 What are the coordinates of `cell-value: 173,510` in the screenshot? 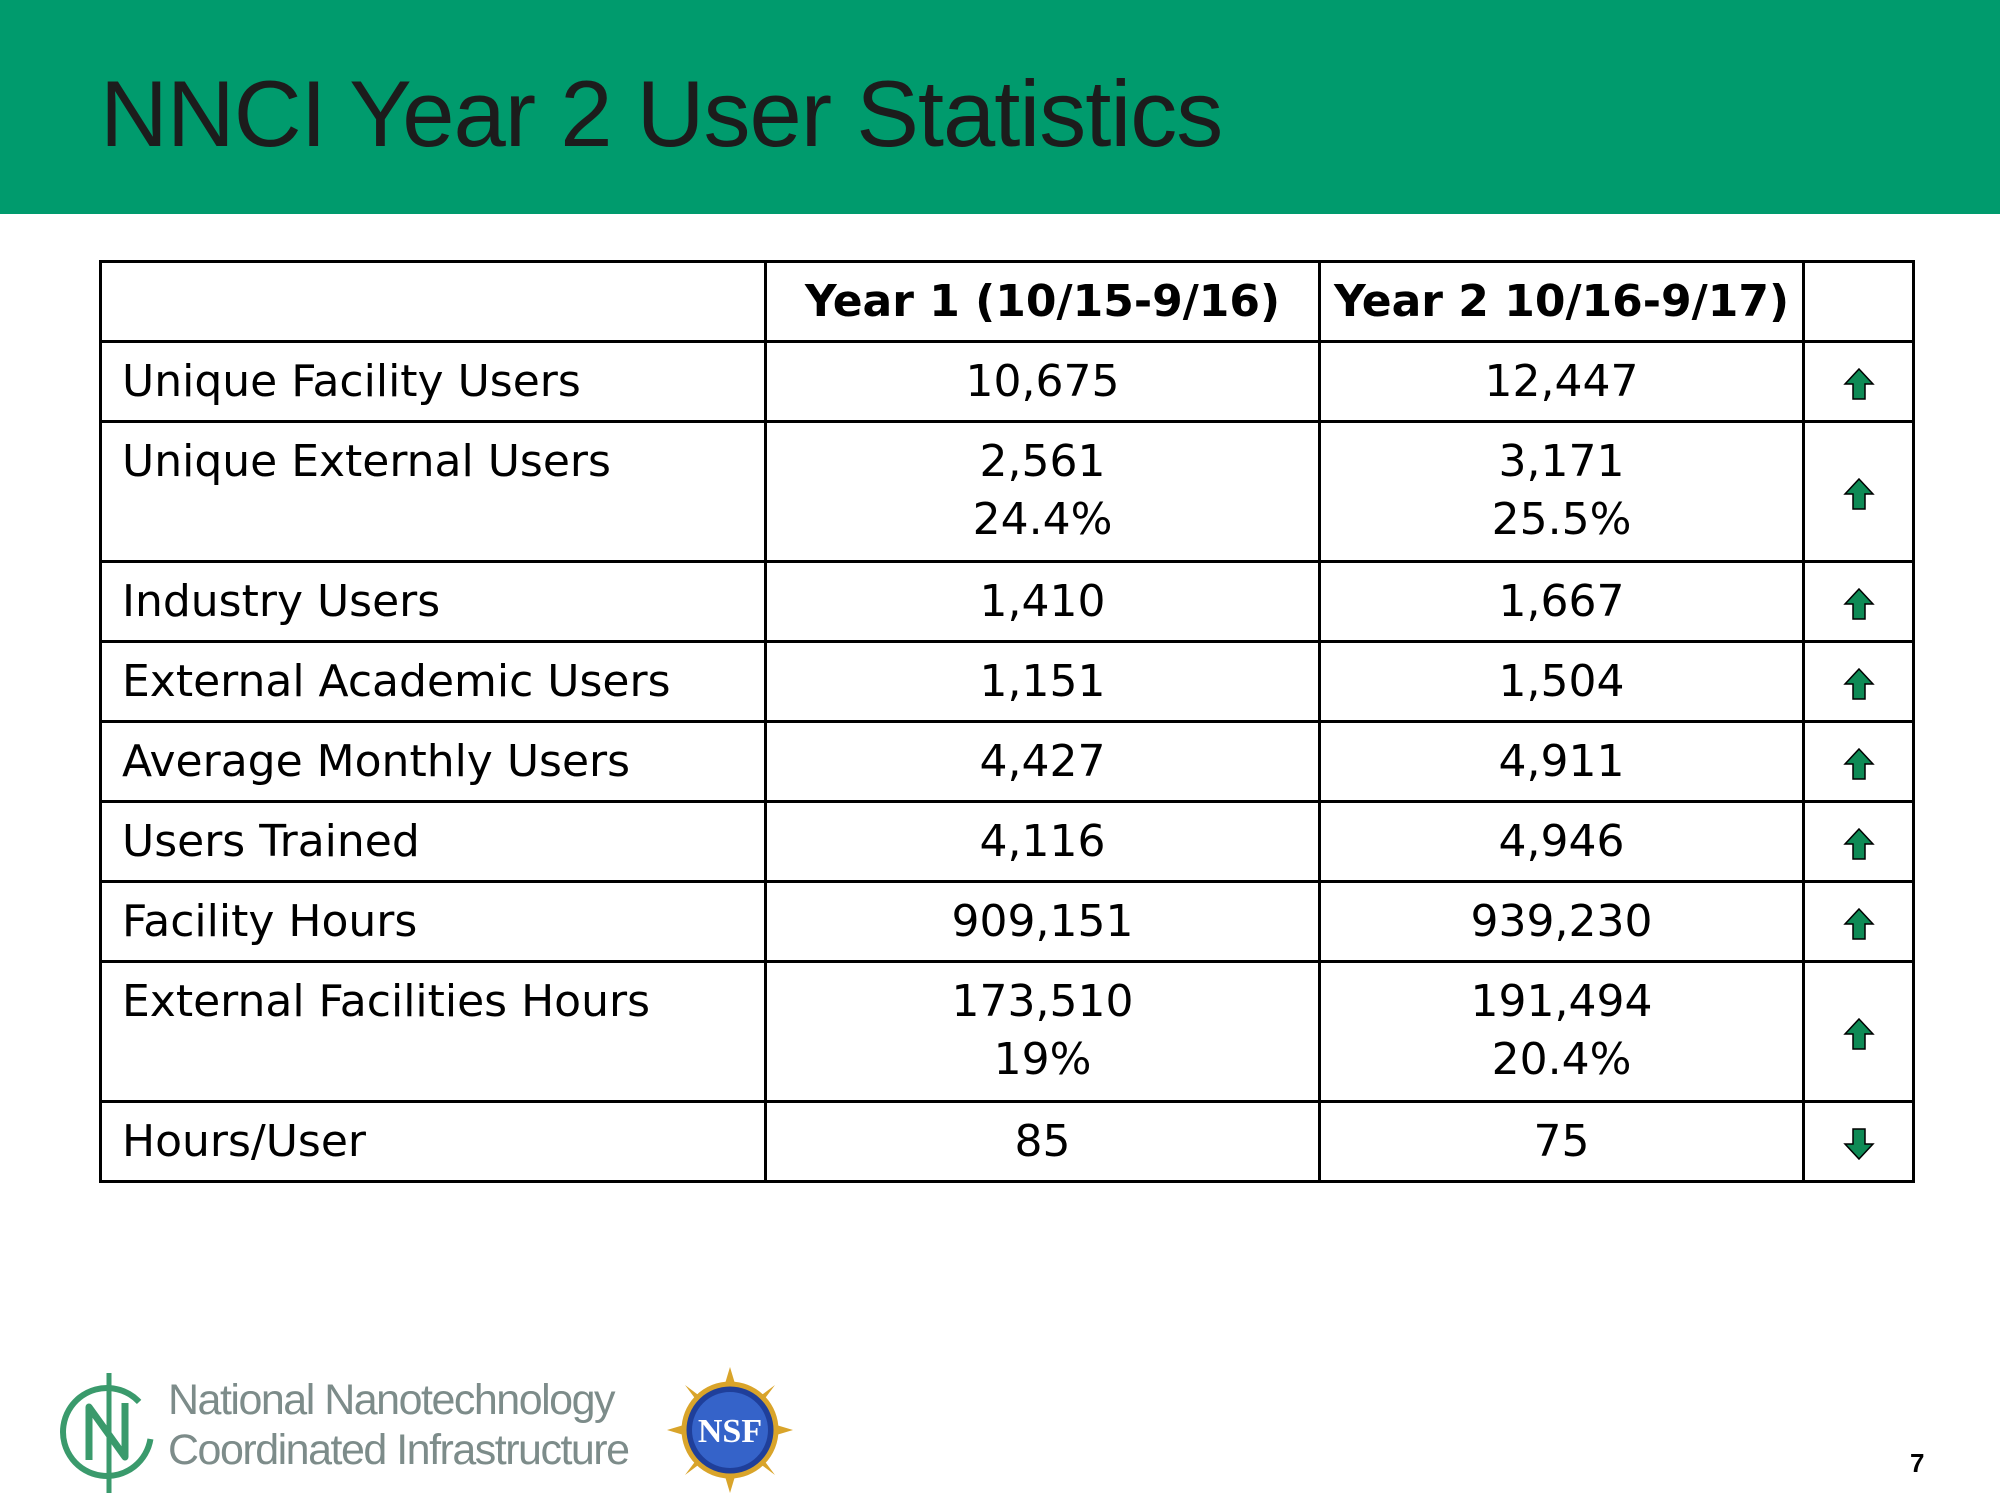 It's located at (1042, 1001).